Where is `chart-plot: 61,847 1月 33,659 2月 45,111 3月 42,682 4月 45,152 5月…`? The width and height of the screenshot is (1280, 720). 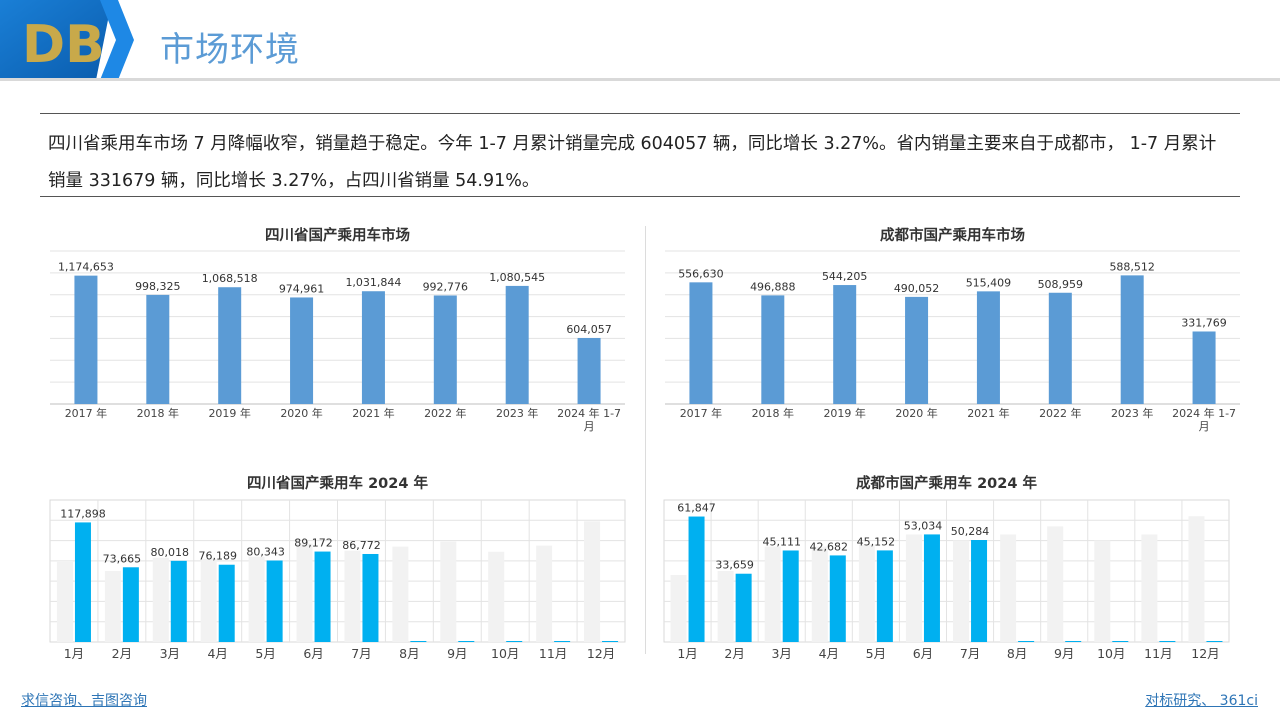 chart-plot: 61,847 1月 33,659 2月 45,111 3月 42,682 4月 45,152 5月… is located at coordinates (946, 580).